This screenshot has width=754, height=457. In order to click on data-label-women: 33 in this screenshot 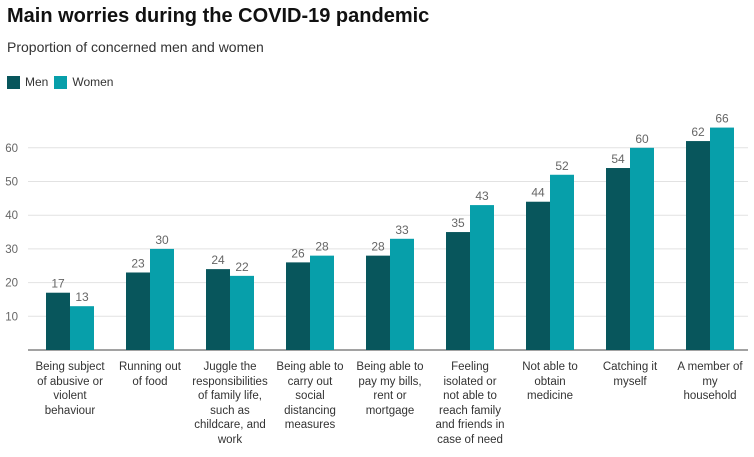, I will do `click(402, 230)`.